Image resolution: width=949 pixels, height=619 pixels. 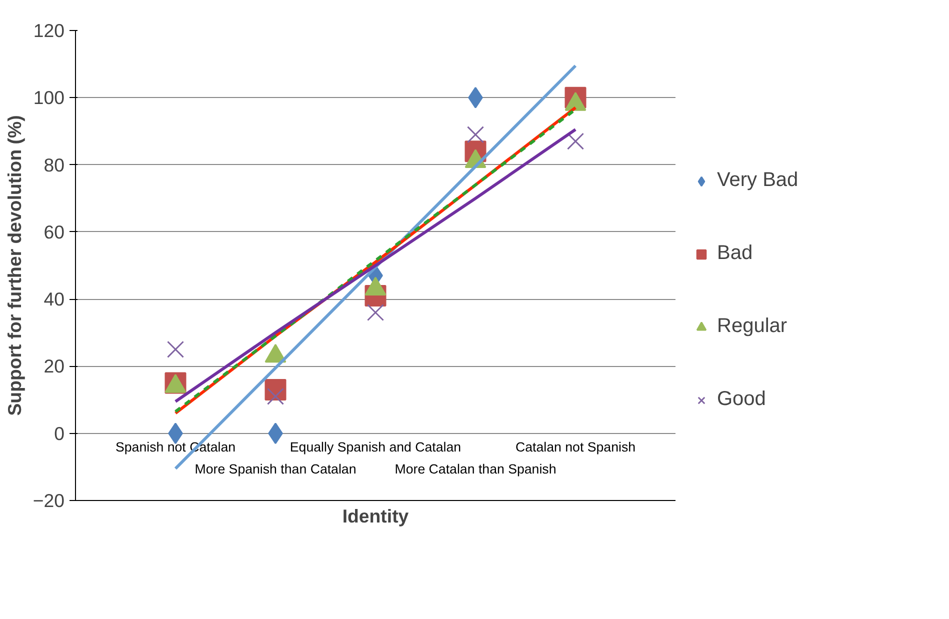 What do you see at coordinates (275, 468) in the screenshot?
I see `x-tick-label: More Spanish than Catalan` at bounding box center [275, 468].